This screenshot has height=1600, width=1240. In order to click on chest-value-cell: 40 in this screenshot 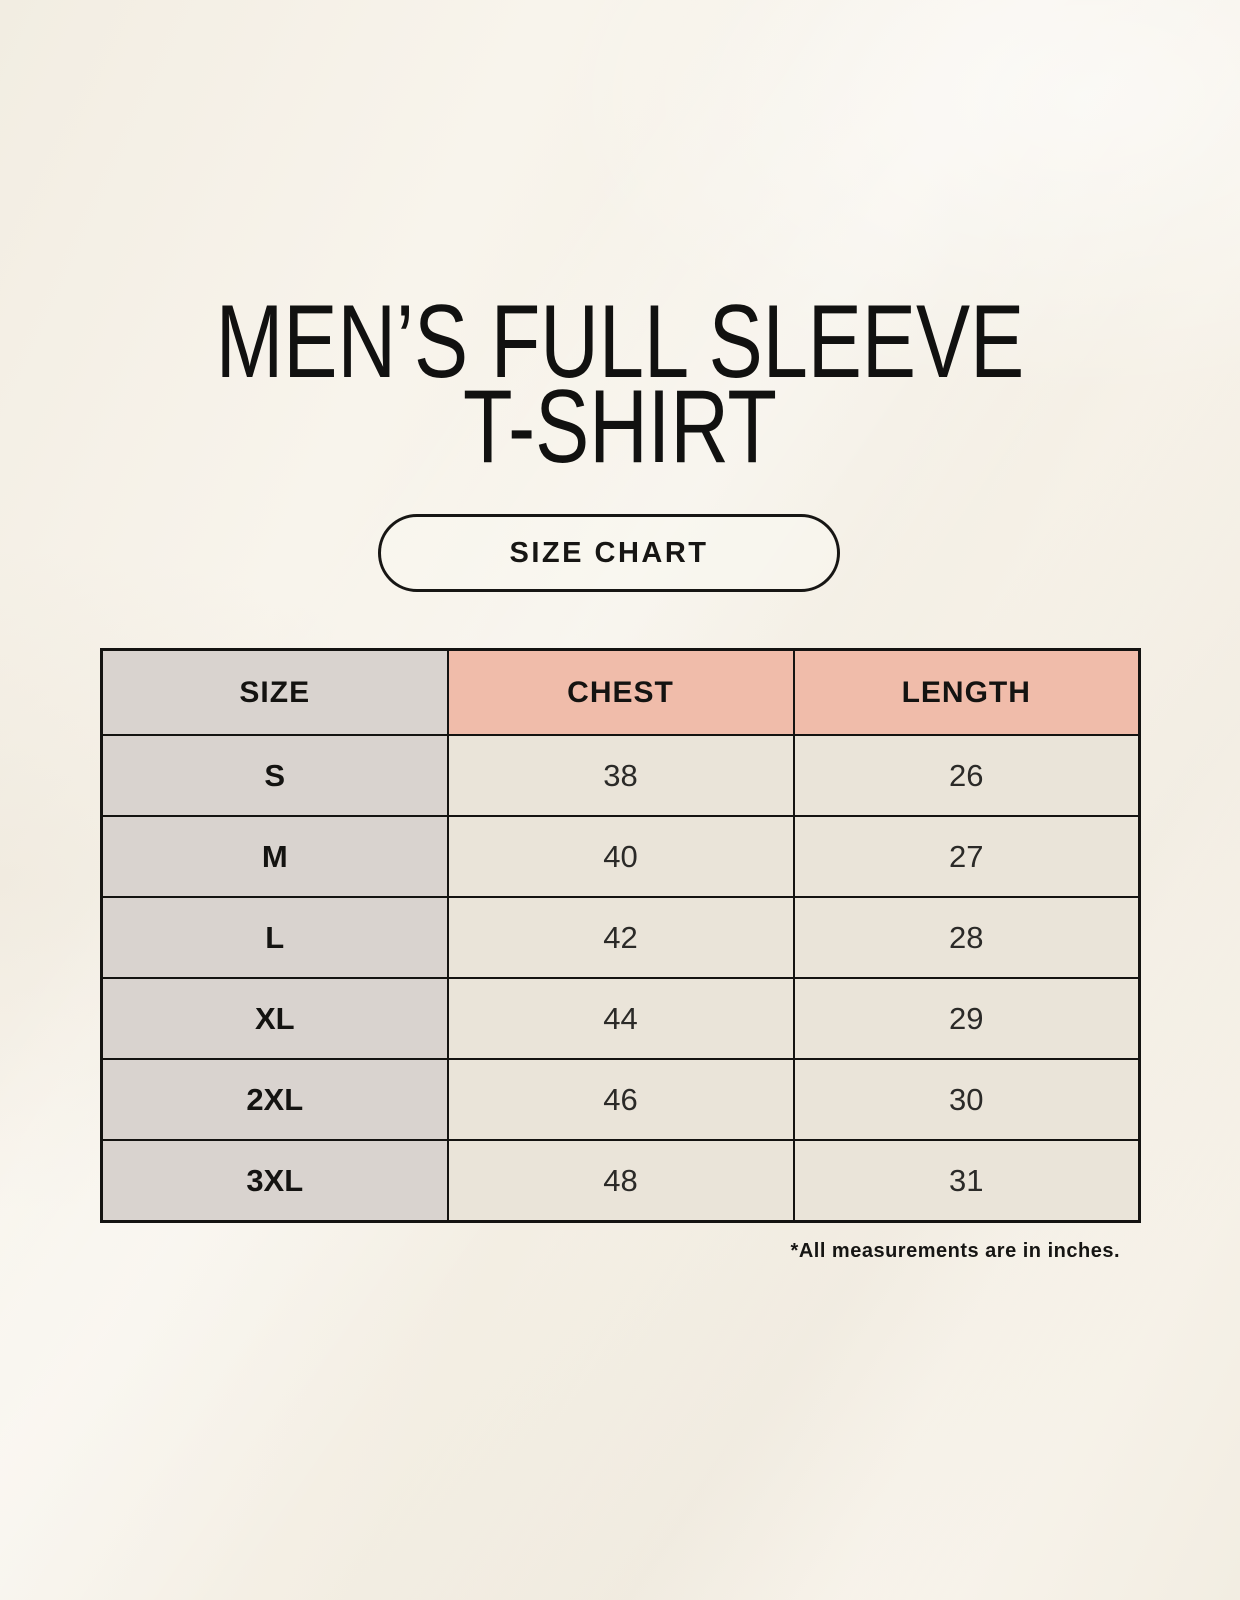, I will do `click(620, 856)`.